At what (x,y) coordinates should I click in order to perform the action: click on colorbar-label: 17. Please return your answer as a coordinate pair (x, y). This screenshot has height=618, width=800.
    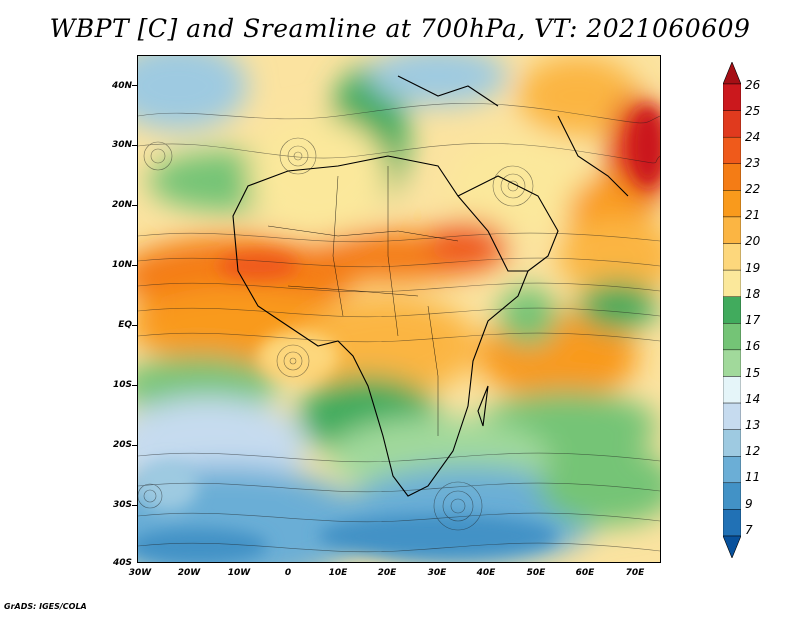
    Looking at the image, I should click on (753, 320).